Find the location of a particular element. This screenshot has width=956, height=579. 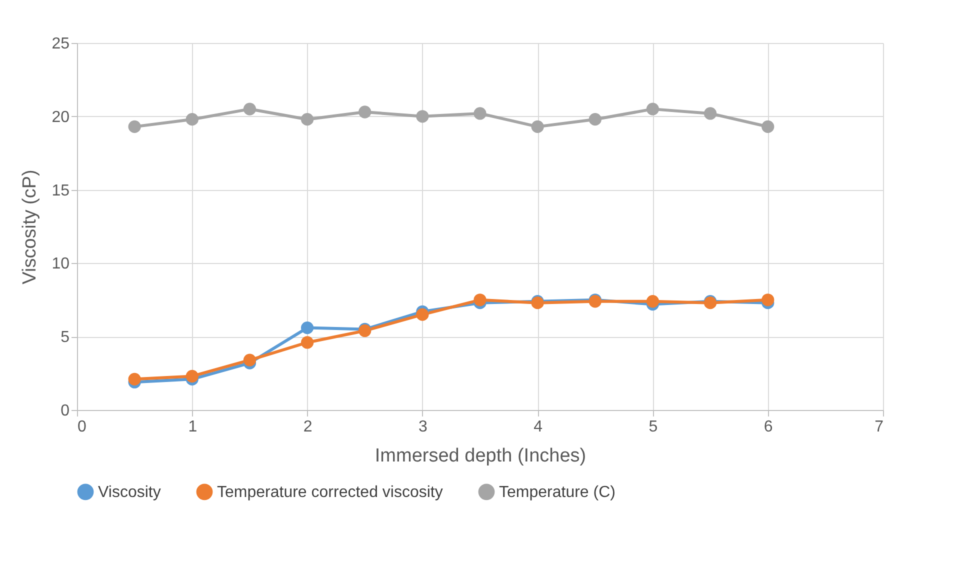

x-axis-title: Immersed depth (Inches) is located at coordinates (480, 456).